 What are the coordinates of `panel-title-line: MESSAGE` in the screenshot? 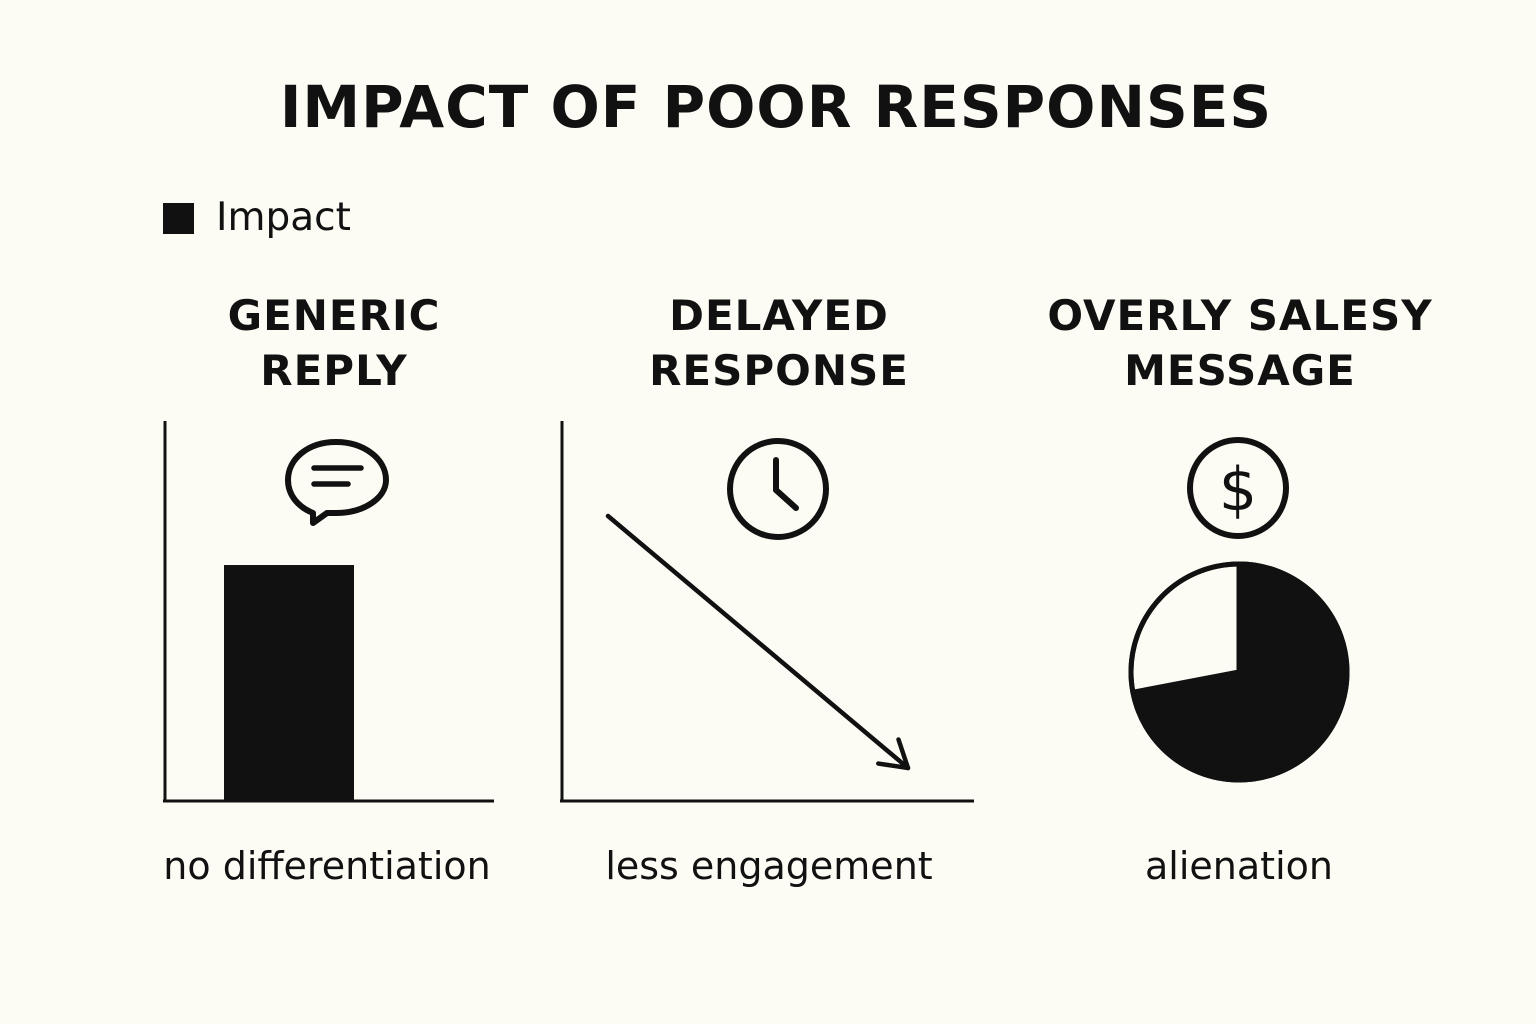 It's located at (1240, 370).